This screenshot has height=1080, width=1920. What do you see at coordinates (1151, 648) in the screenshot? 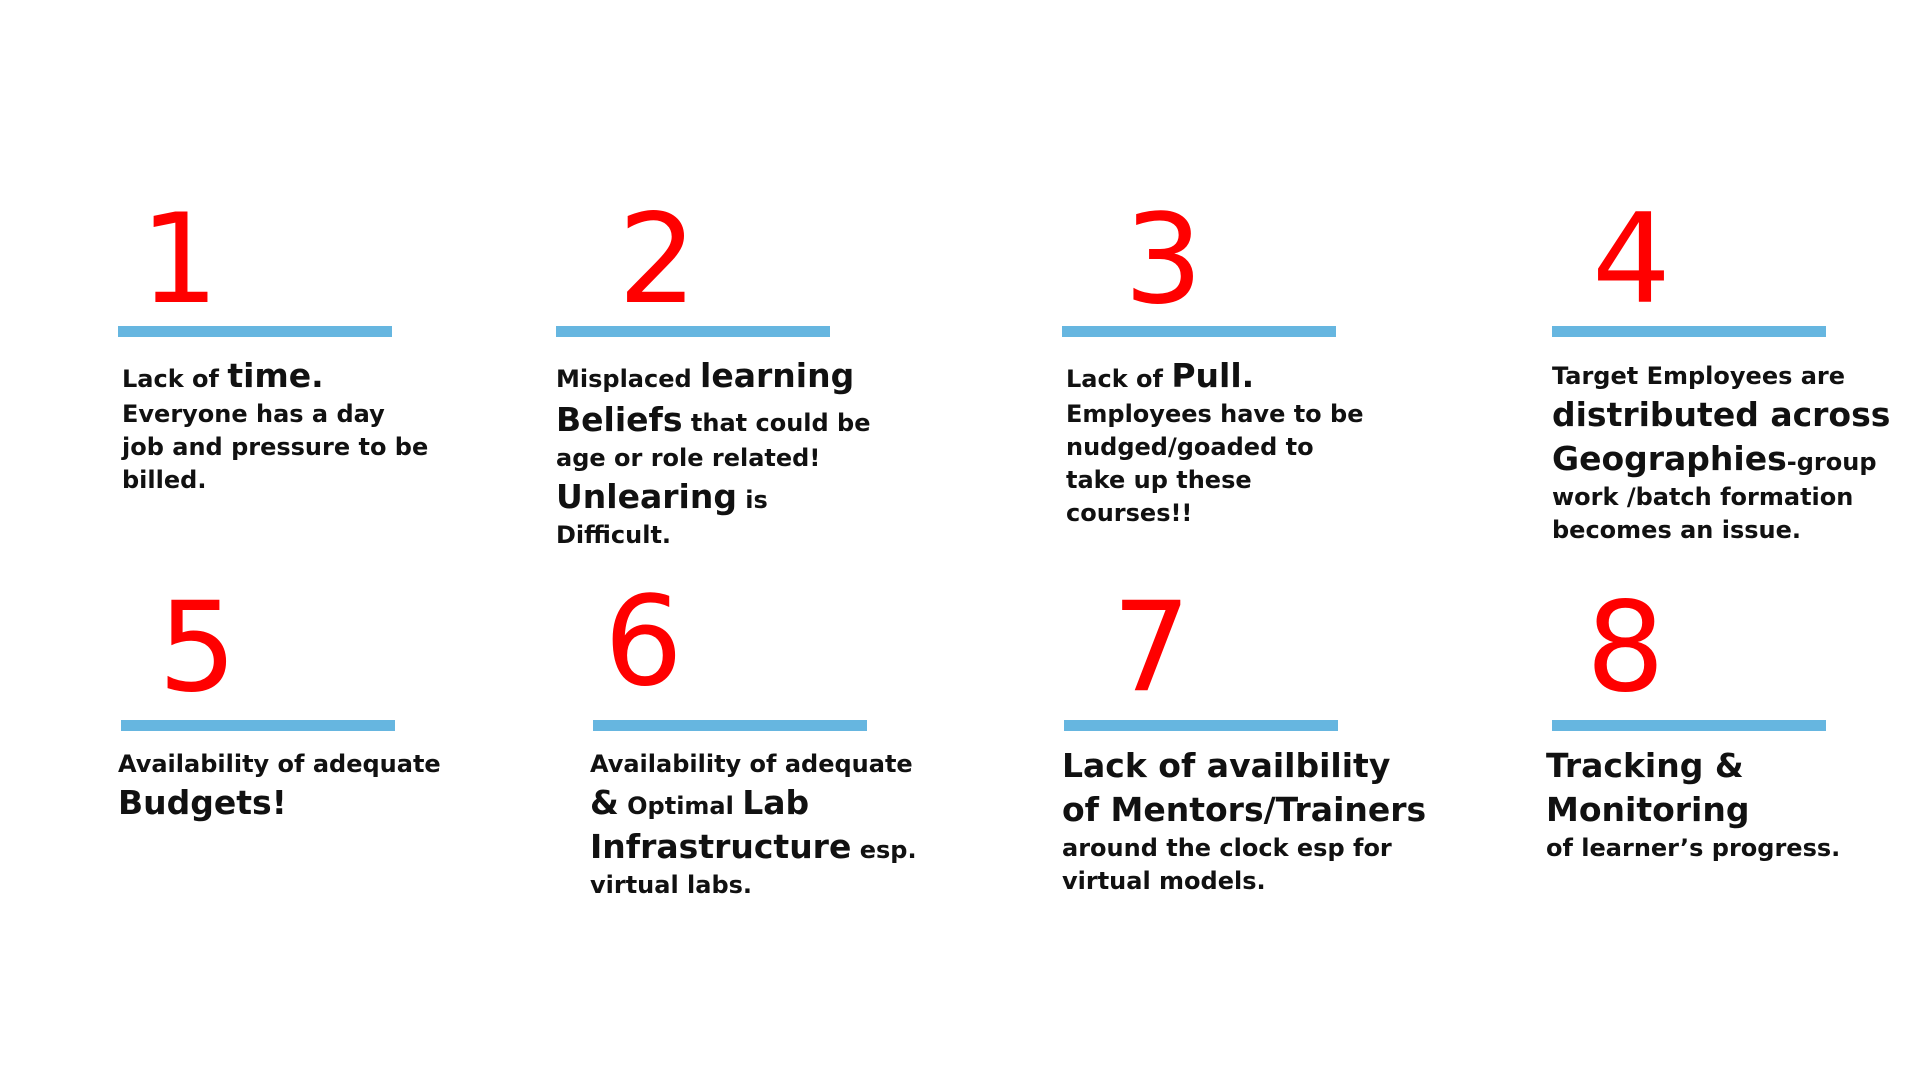
I see `item-number: 7` at bounding box center [1151, 648].